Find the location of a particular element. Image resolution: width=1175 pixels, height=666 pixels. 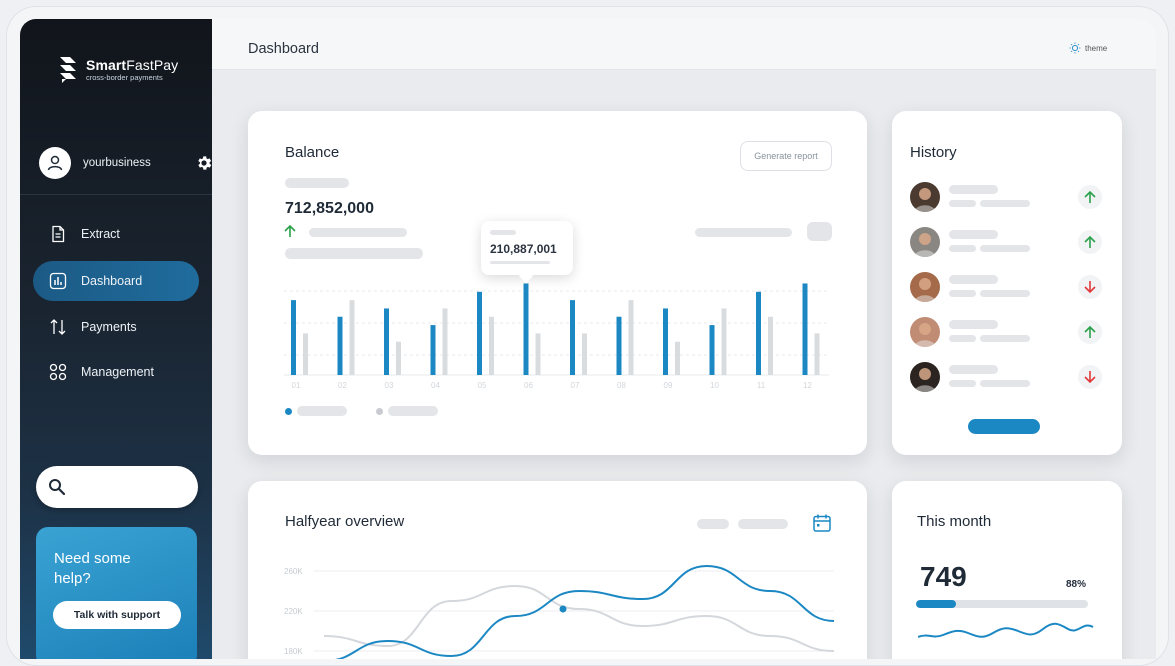

line-highlight-point is located at coordinates (563, 609).